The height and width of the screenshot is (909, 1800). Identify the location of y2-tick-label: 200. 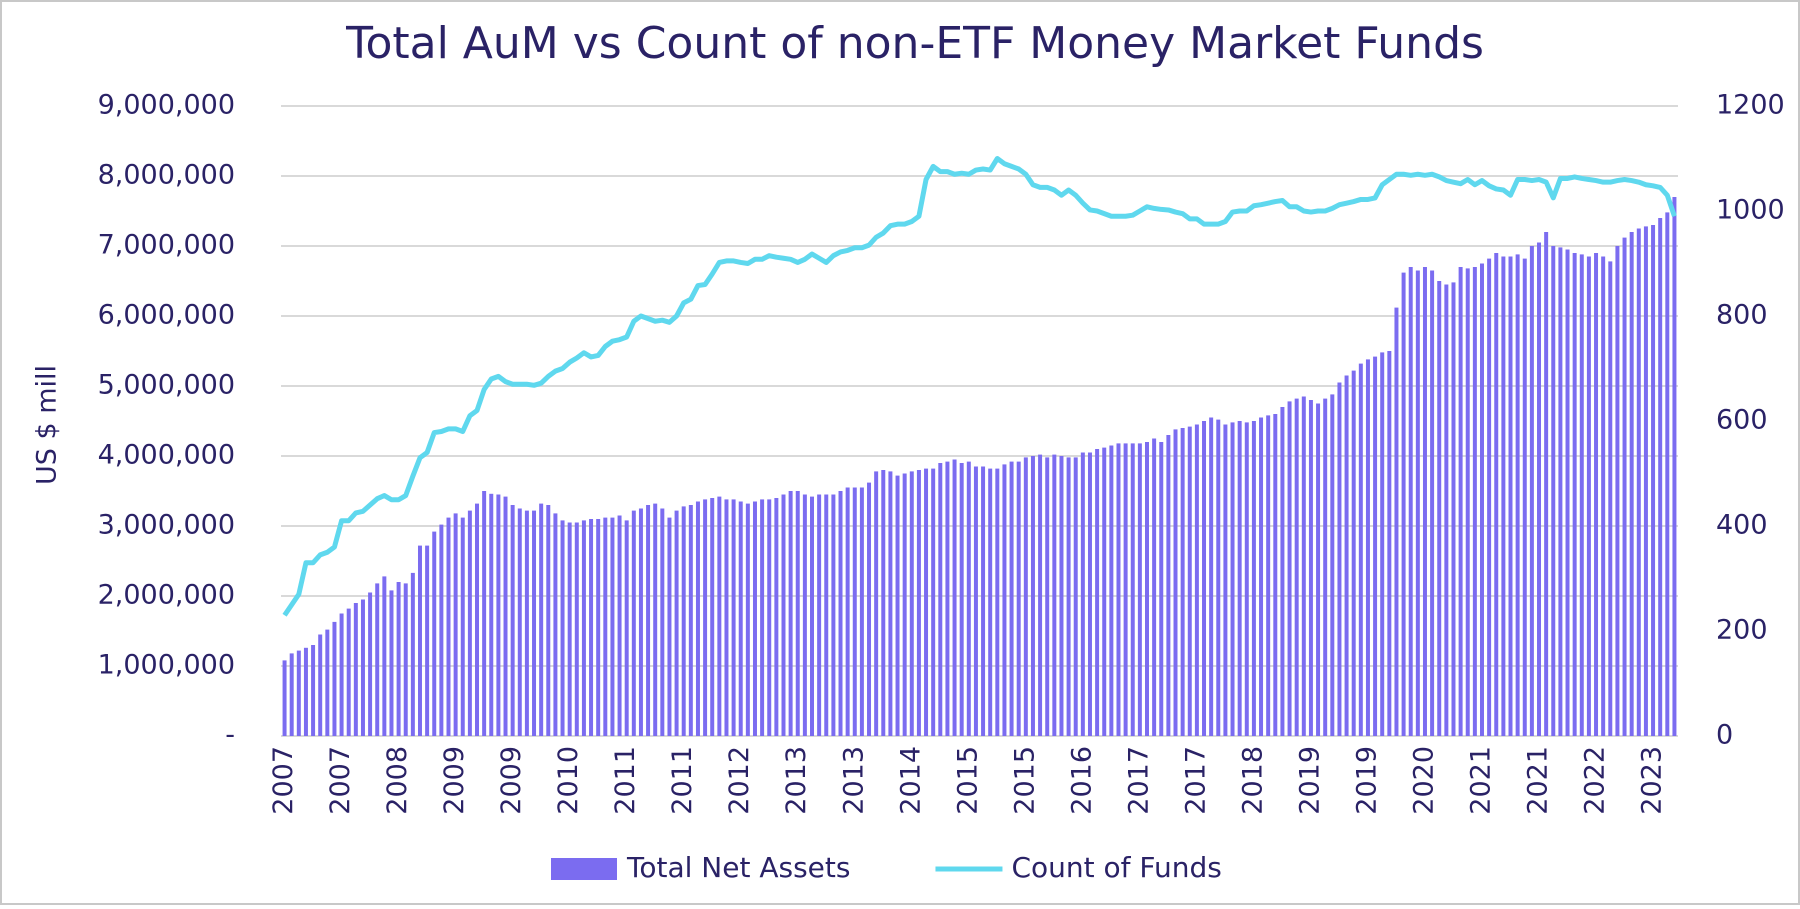
(1742, 630).